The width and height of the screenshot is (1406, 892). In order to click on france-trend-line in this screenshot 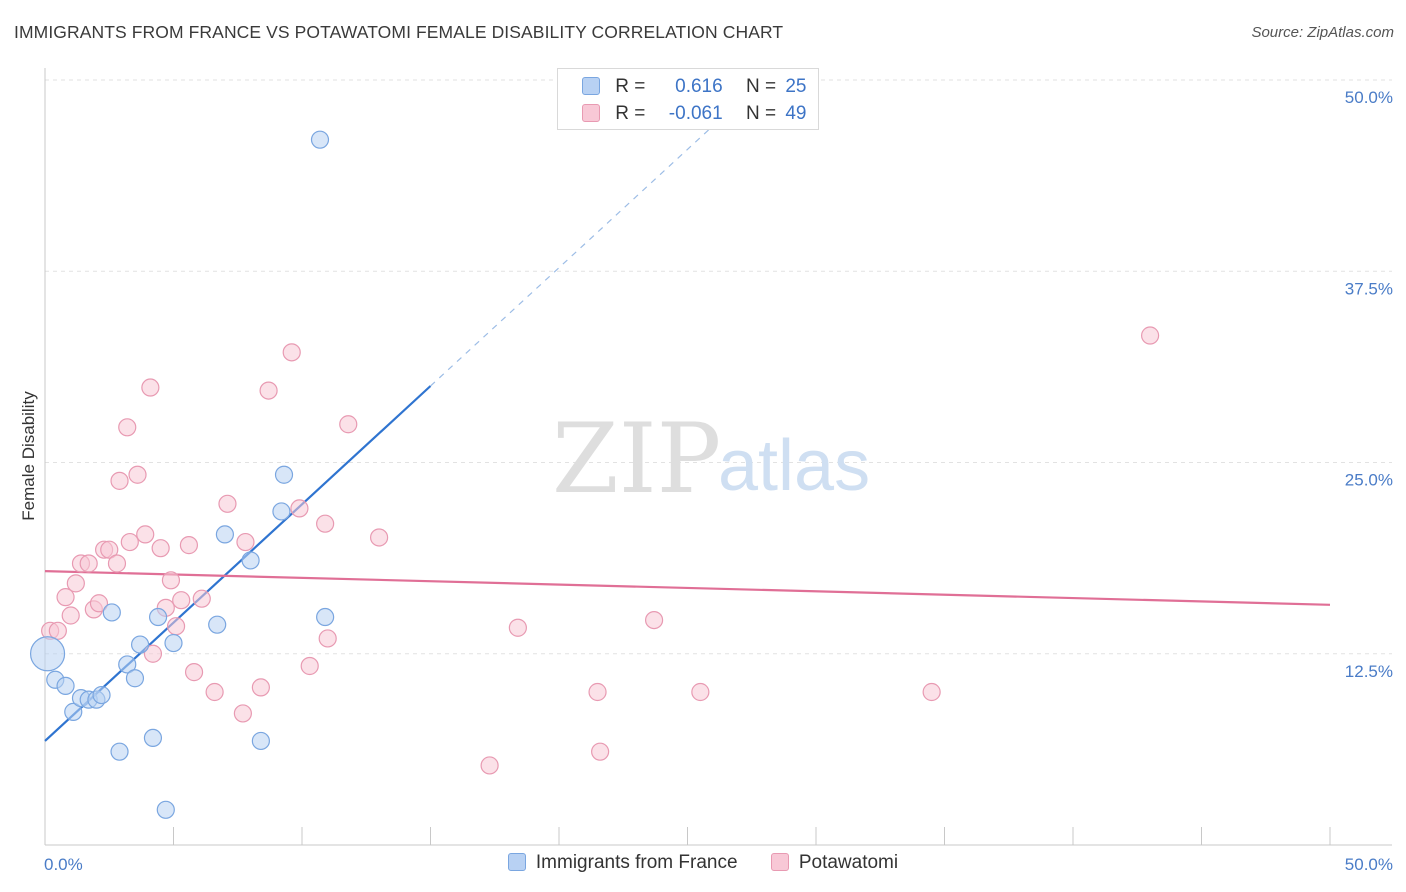, I will do `click(238, 563)`.